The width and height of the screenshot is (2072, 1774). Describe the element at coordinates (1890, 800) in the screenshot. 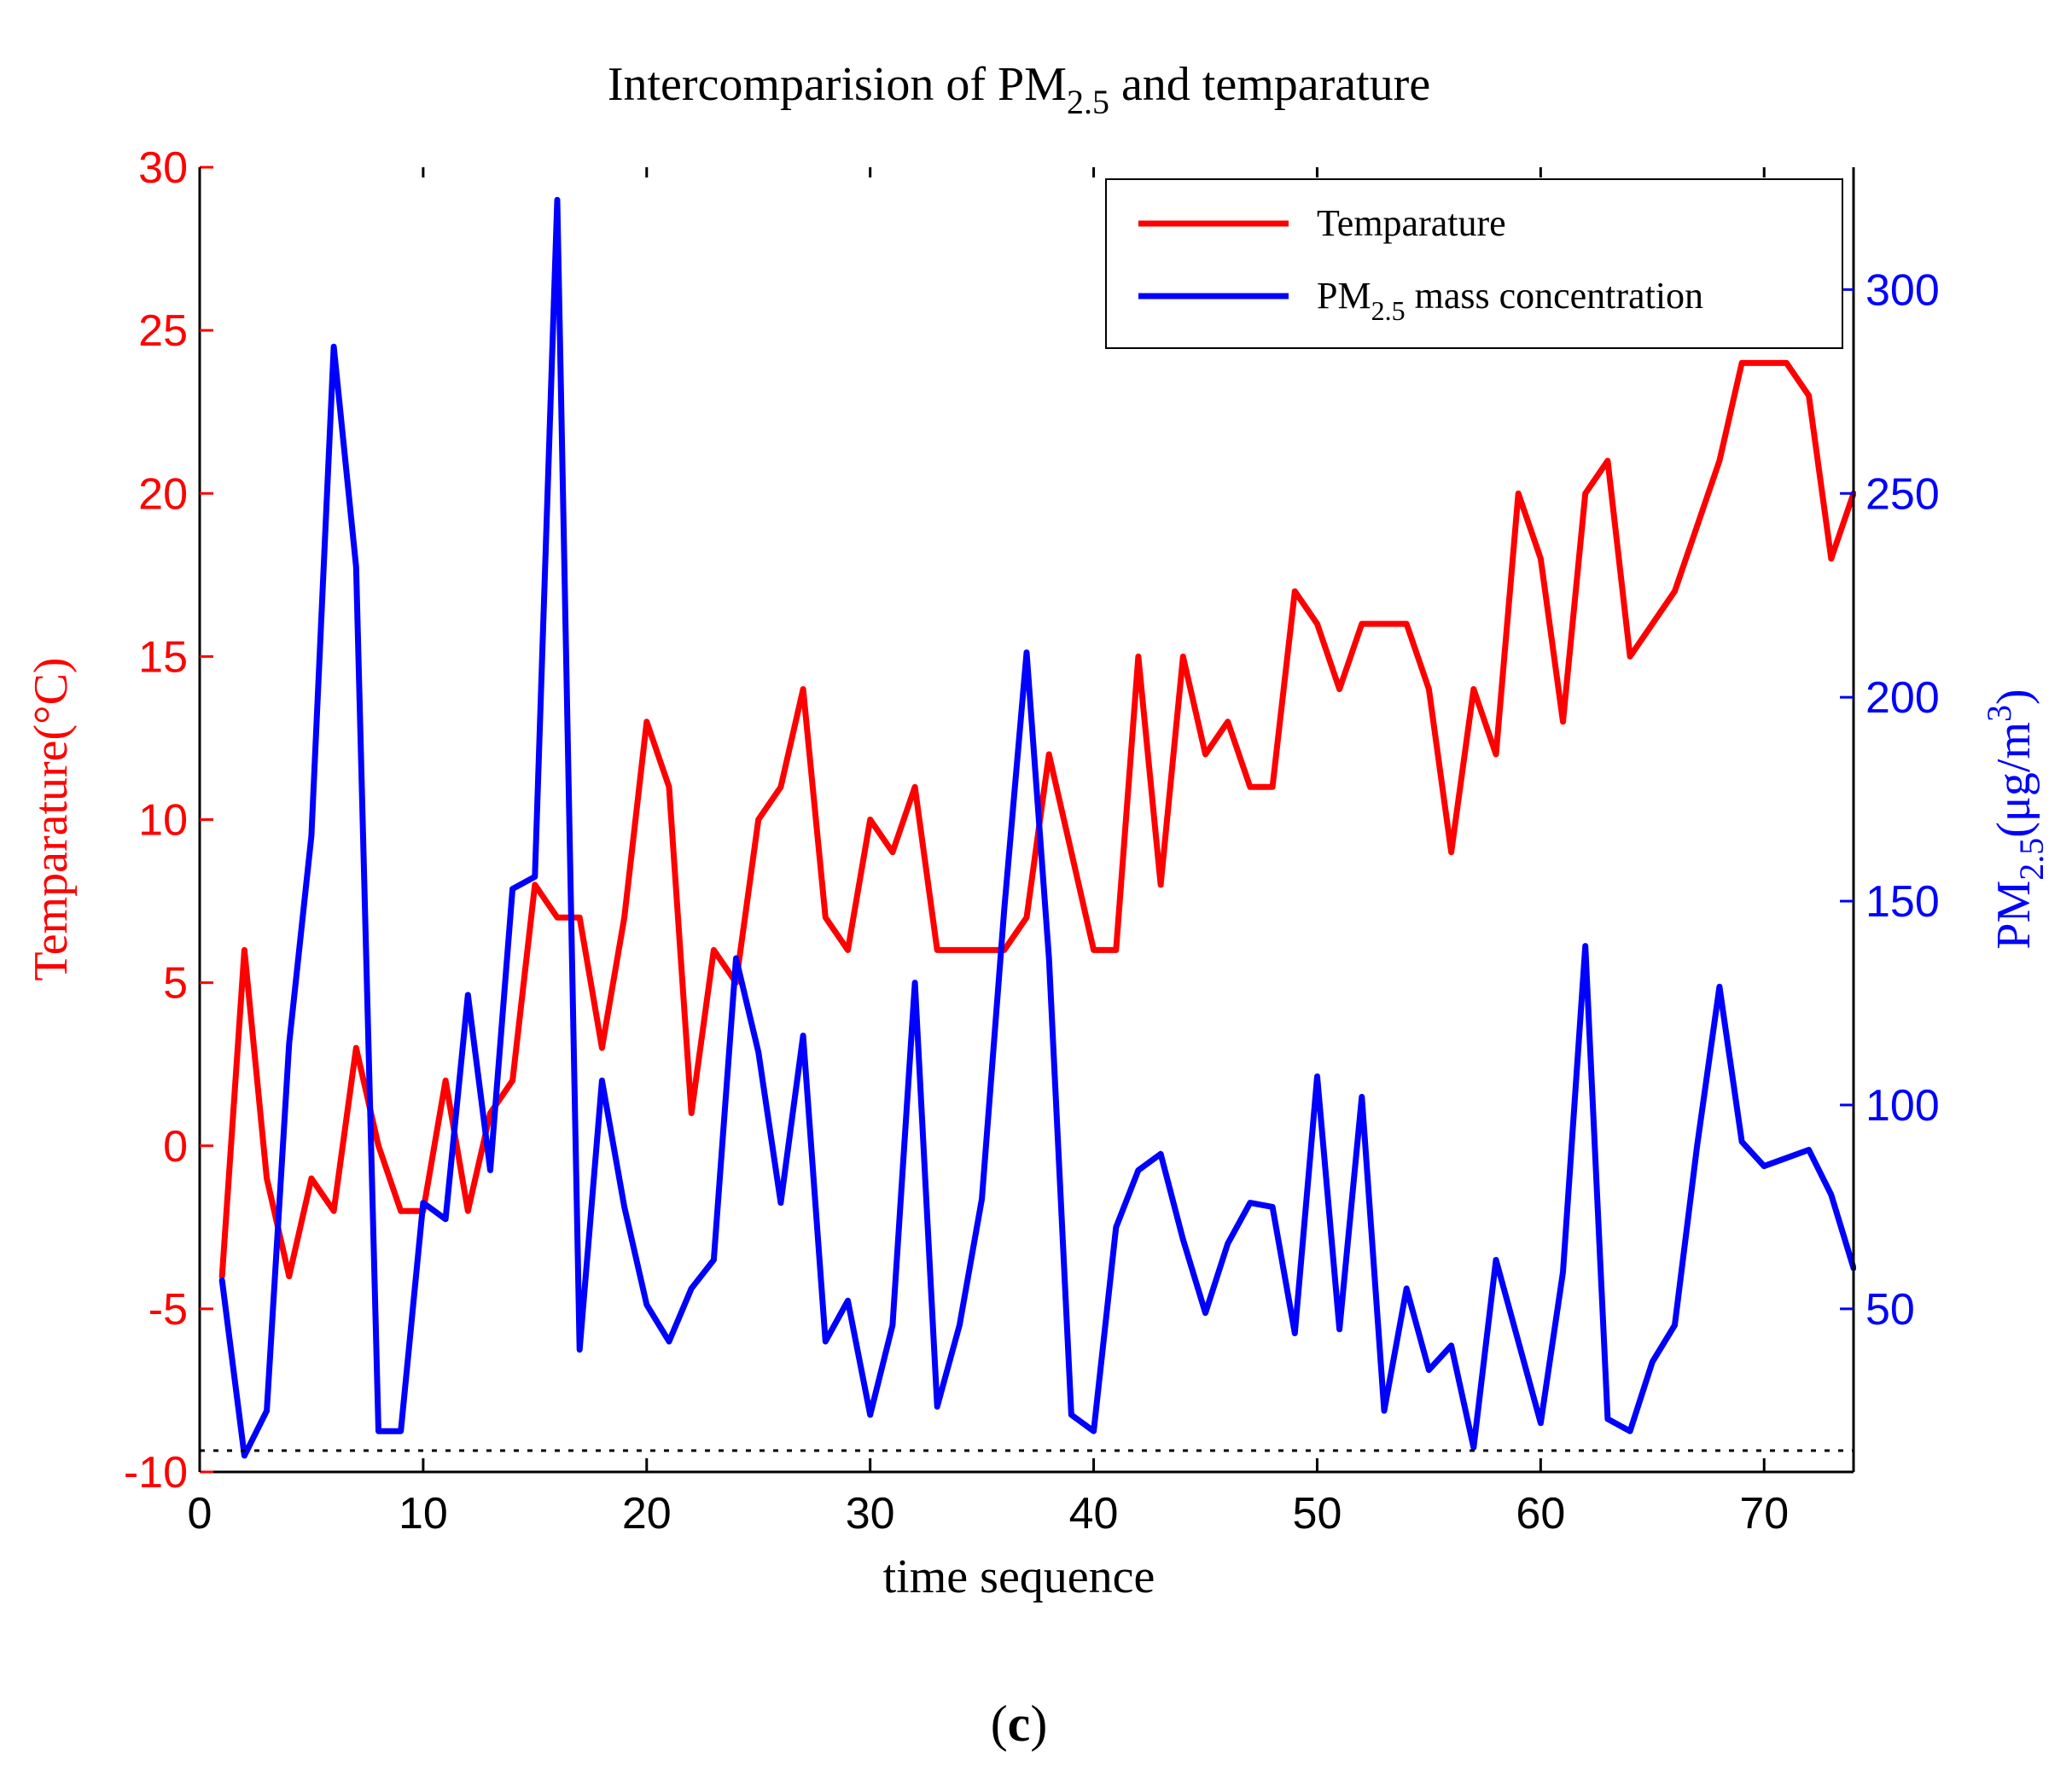

I see `right-axis-ticks: 50 100 150 200 250 300` at that location.